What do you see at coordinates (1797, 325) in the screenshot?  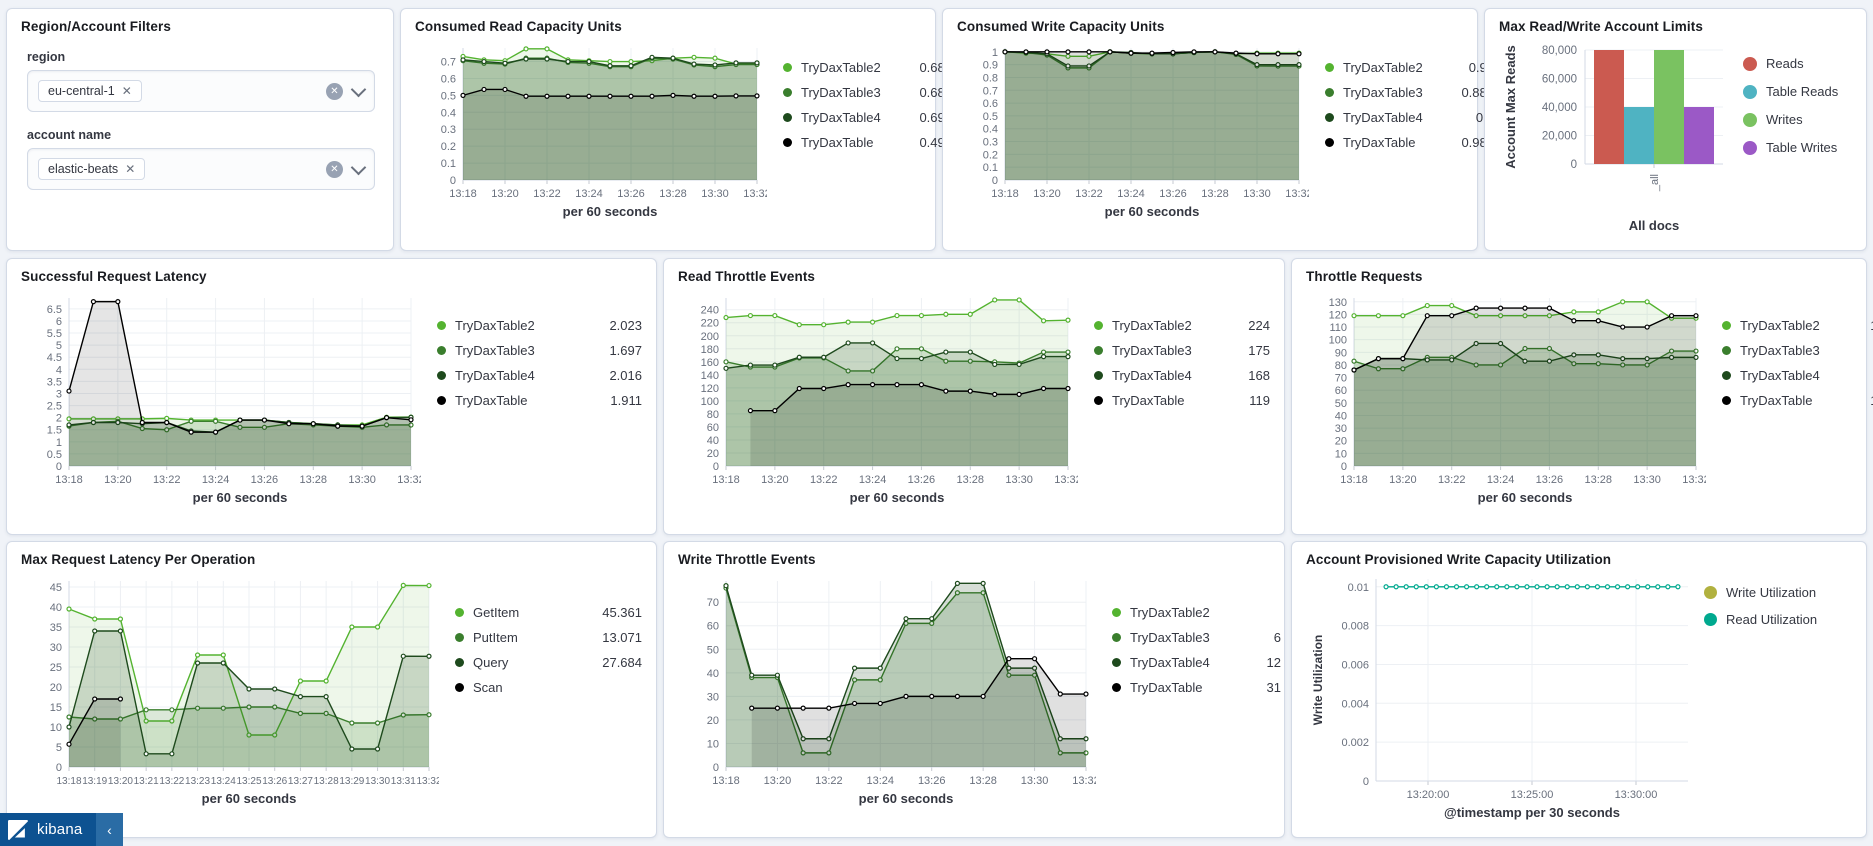 I see `legend-item: TryDaxTable2 117` at bounding box center [1797, 325].